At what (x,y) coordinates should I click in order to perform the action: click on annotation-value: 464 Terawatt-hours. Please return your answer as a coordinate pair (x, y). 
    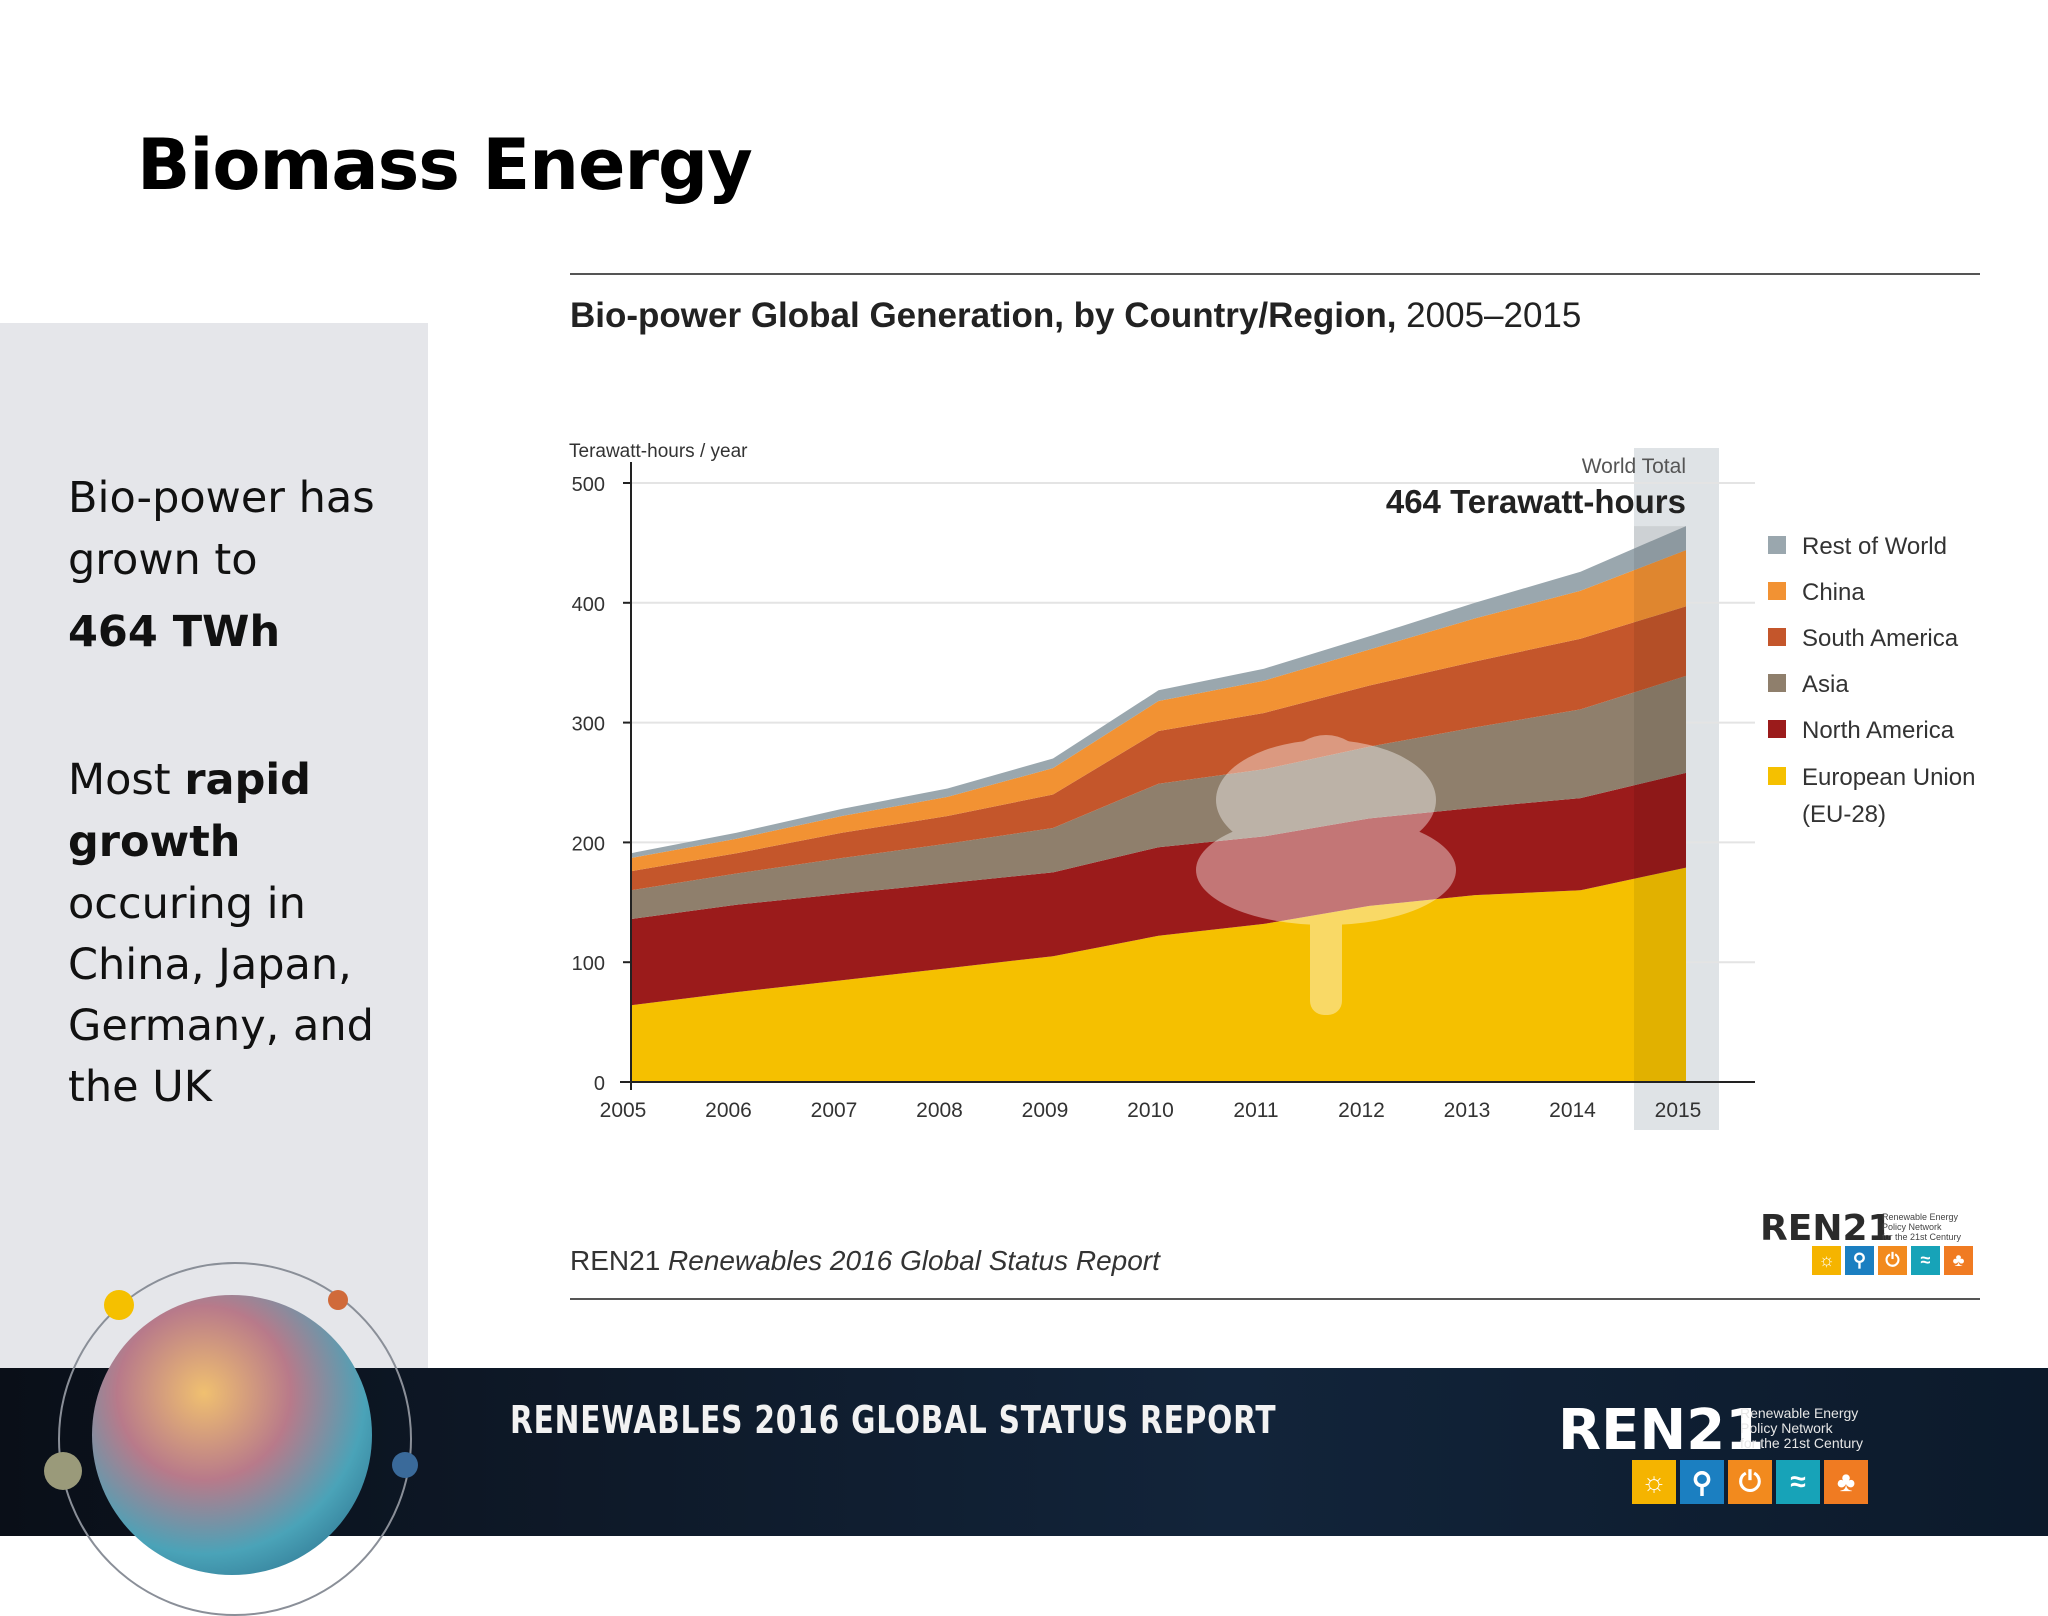
    Looking at the image, I should click on (1536, 501).